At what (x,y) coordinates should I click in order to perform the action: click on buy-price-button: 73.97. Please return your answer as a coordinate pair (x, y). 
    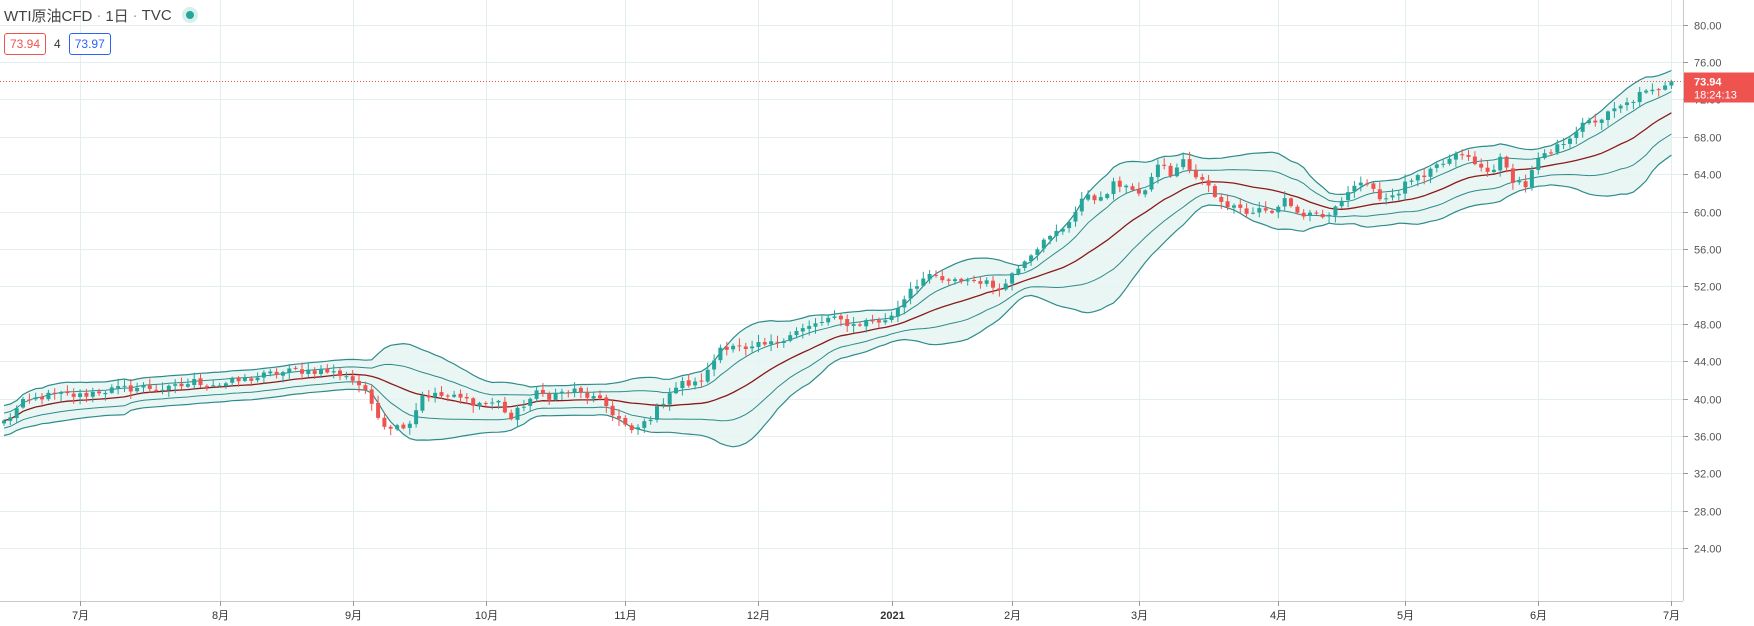
    Looking at the image, I should click on (89, 44).